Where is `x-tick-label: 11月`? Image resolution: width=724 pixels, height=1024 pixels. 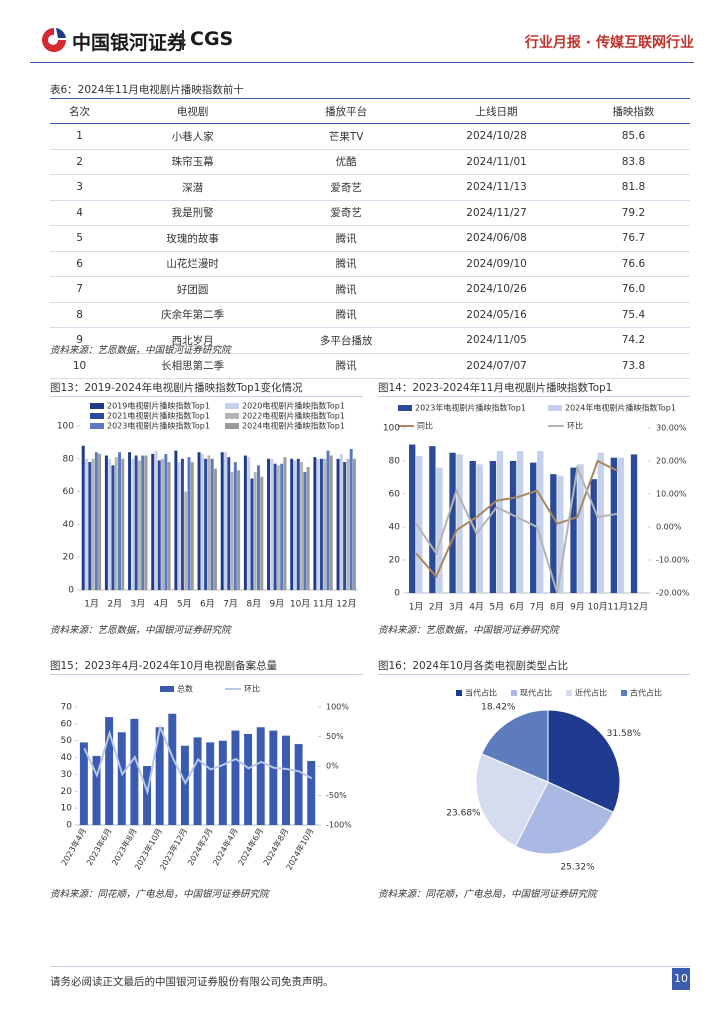
x-tick-label: 11月 is located at coordinates (618, 607).